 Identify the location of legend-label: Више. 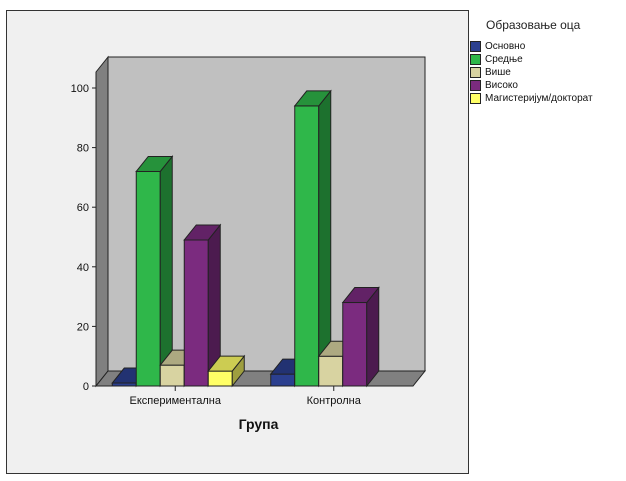
(498, 72).